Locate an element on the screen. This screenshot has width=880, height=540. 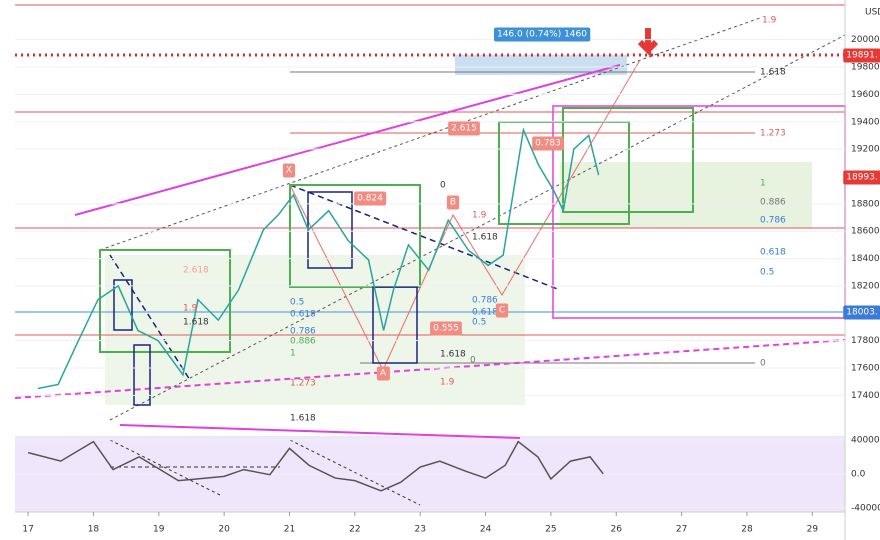
y-tick-label: 18200.0 is located at coordinates (865, 286).